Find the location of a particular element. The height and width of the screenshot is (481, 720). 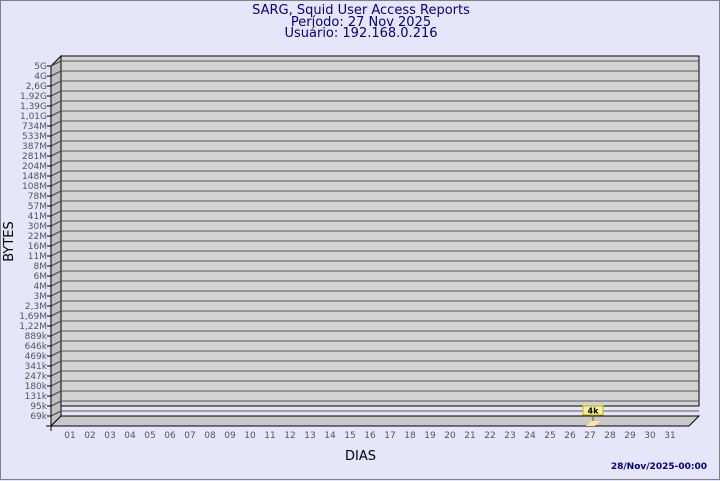

y-tick-label: 16M is located at coordinates (37, 247).